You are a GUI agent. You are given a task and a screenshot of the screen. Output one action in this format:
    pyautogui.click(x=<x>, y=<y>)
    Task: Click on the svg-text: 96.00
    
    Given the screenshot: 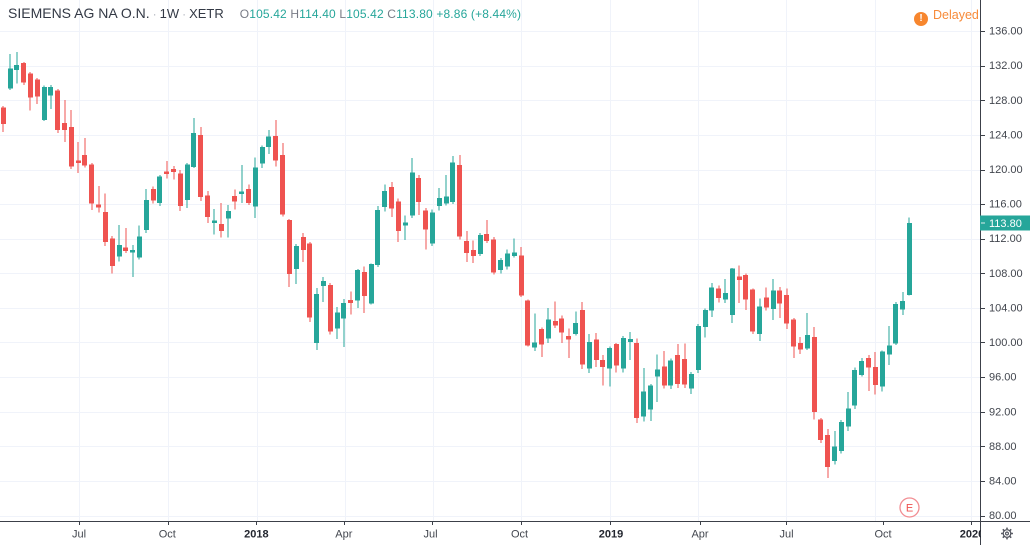 What is the action you would take?
    pyautogui.click(x=1003, y=378)
    